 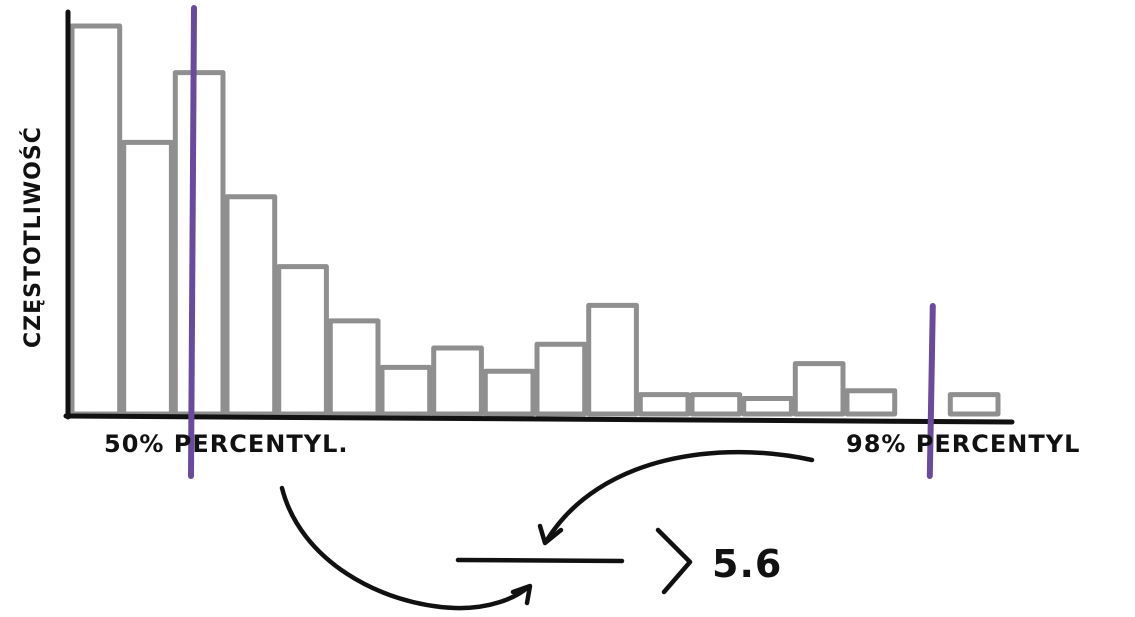 I want to click on greater-than-icon, so click(x=674, y=561).